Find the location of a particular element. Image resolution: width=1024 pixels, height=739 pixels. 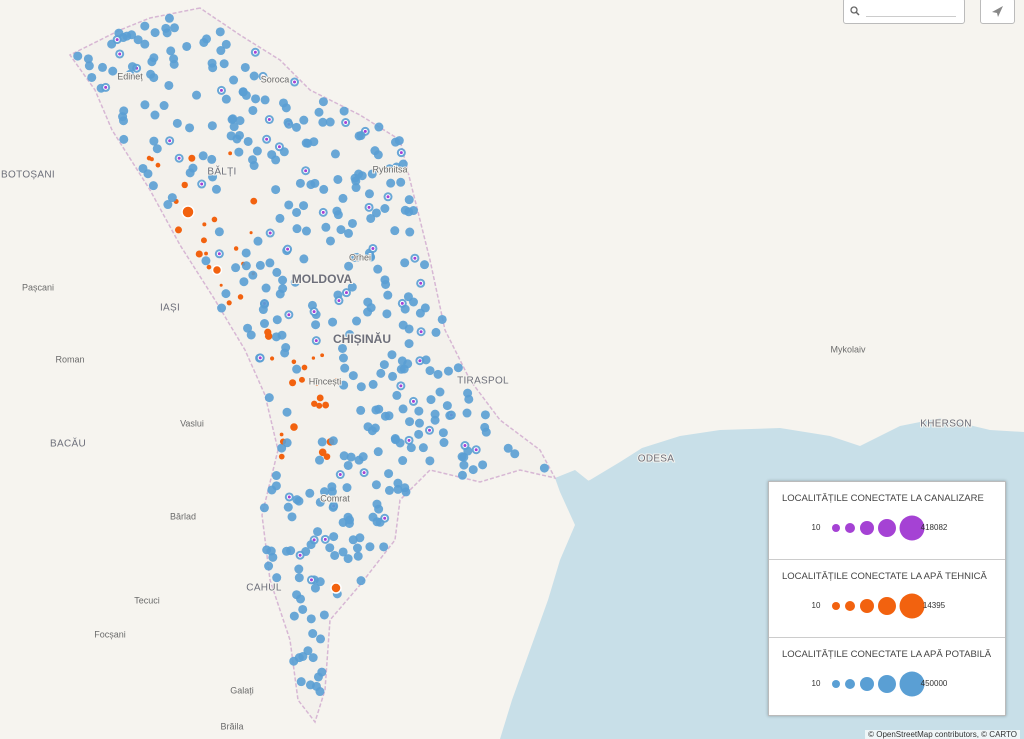

search-box is located at coordinates (904, 12).